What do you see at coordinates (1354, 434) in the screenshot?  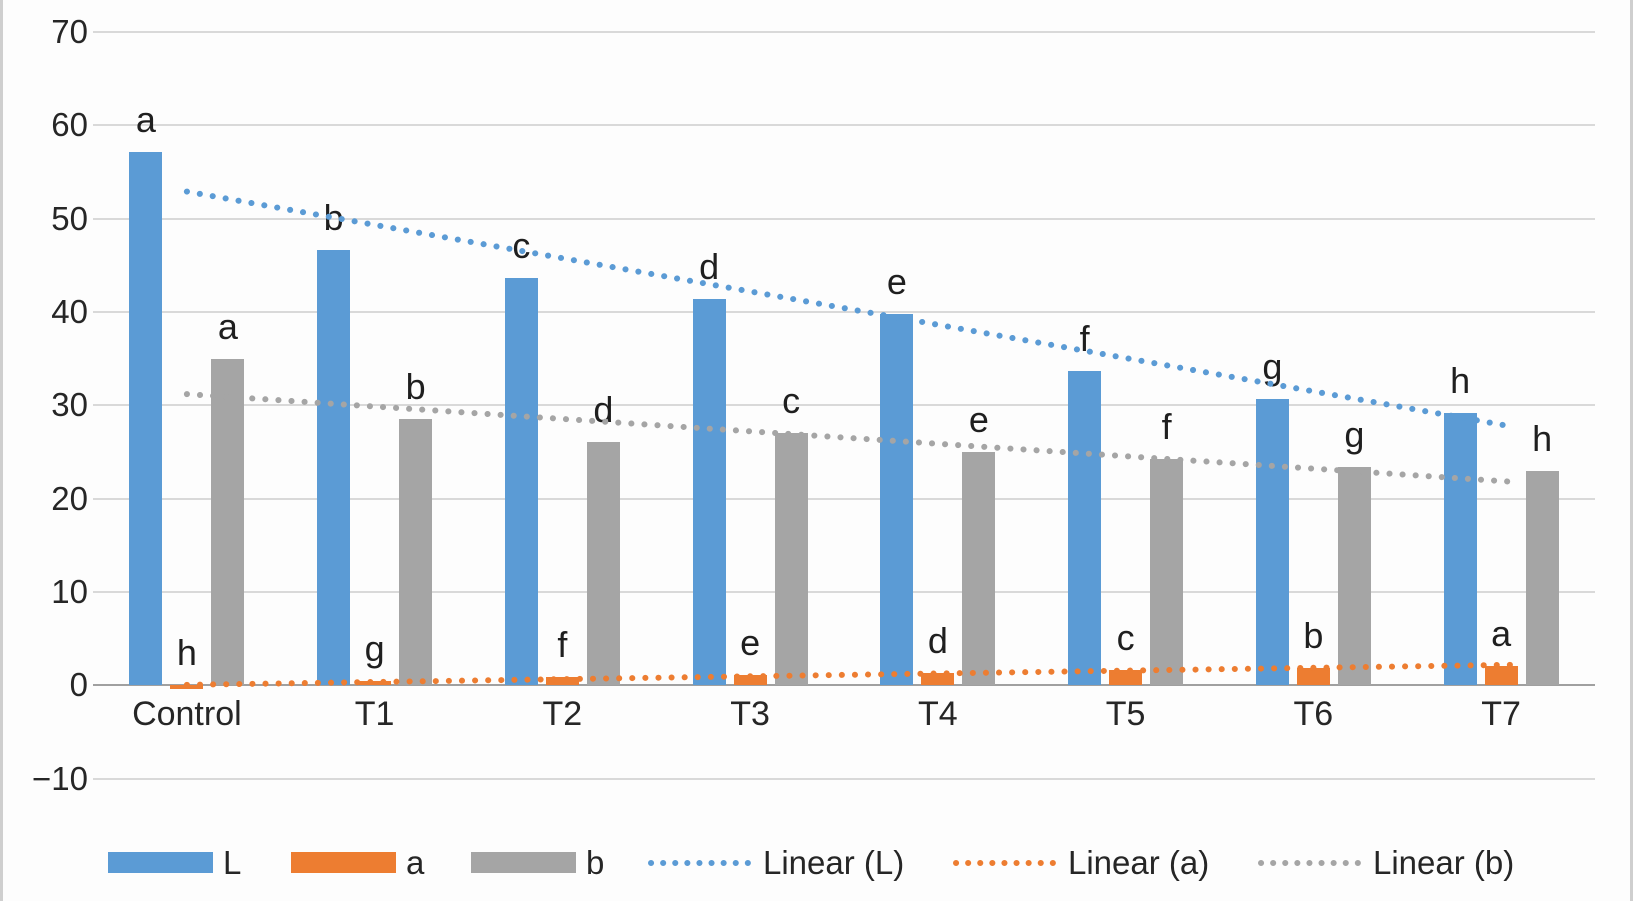 I see `significance-letter-b-T6: g` at bounding box center [1354, 434].